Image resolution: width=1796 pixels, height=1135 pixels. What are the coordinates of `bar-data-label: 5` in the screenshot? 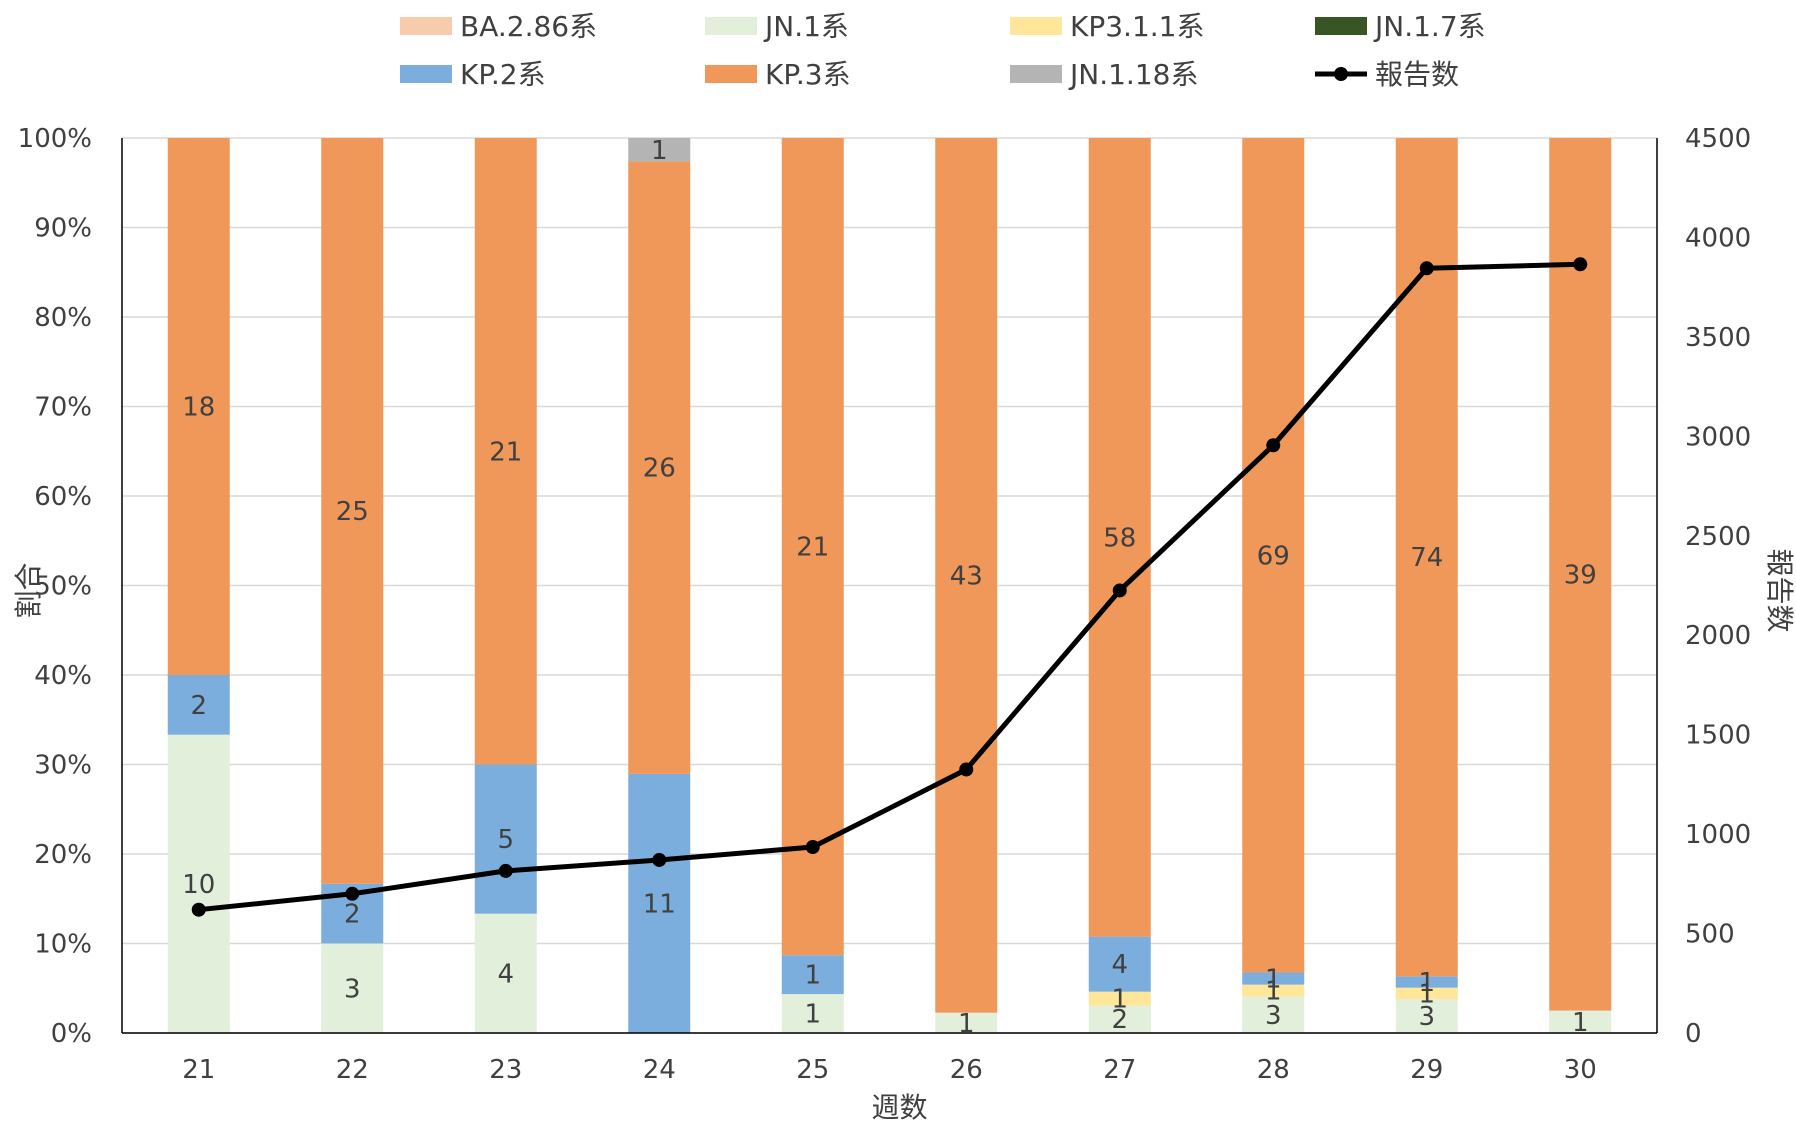 It's located at (505, 840).